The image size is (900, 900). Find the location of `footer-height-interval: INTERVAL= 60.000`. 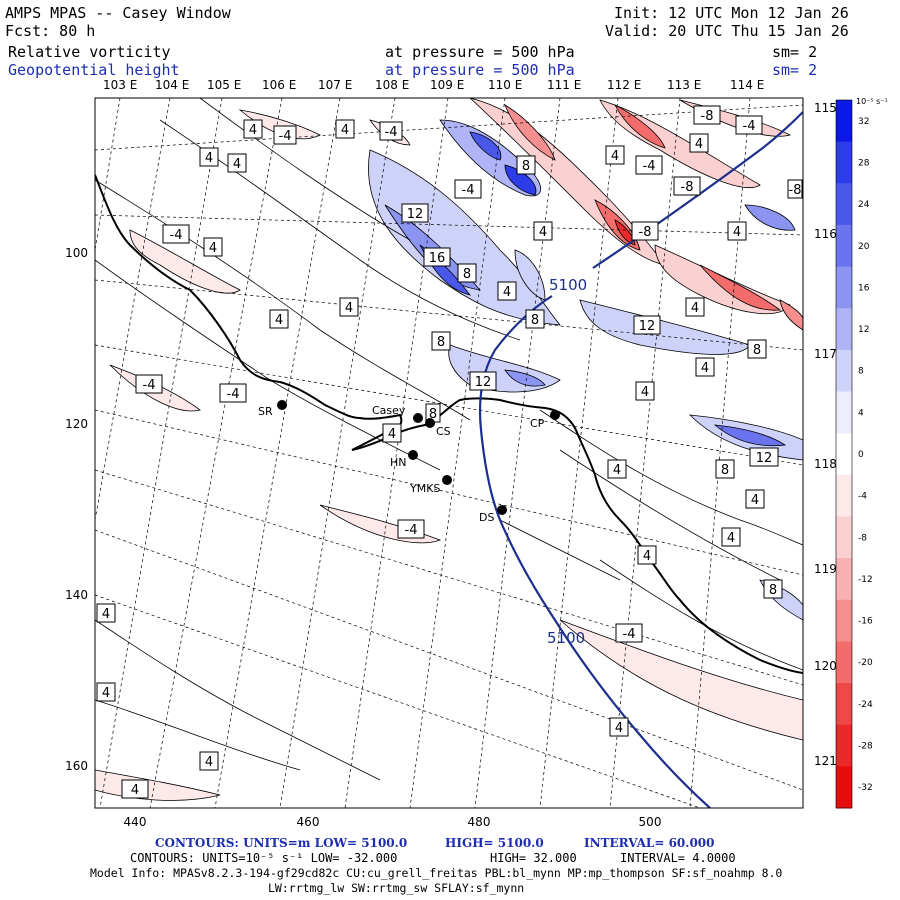

footer-height-interval: INTERVAL= 60.000 is located at coordinates (649, 843).